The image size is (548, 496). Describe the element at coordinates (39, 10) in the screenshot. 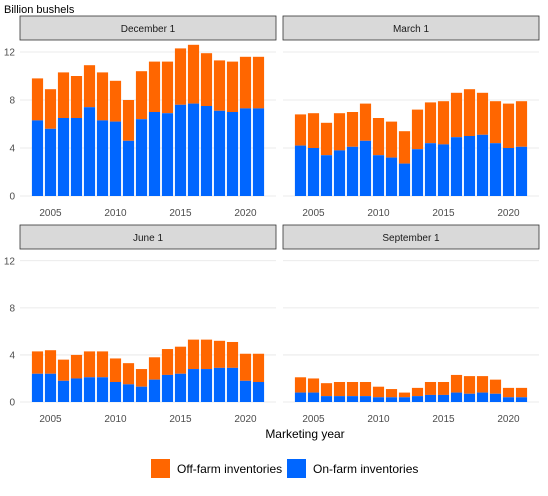

I see `y-axis-title: Billion bushels` at that location.